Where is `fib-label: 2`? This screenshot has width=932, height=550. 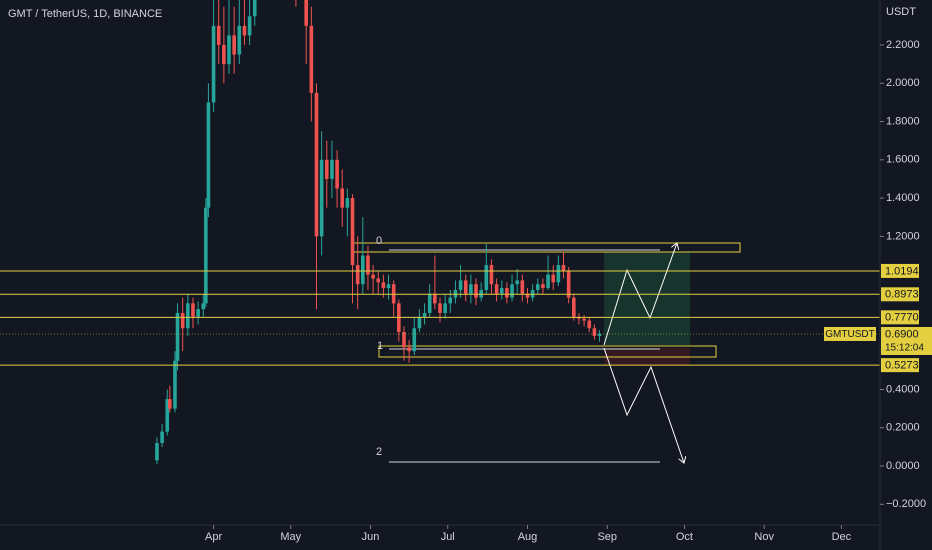 fib-label: 2 is located at coordinates (379, 452).